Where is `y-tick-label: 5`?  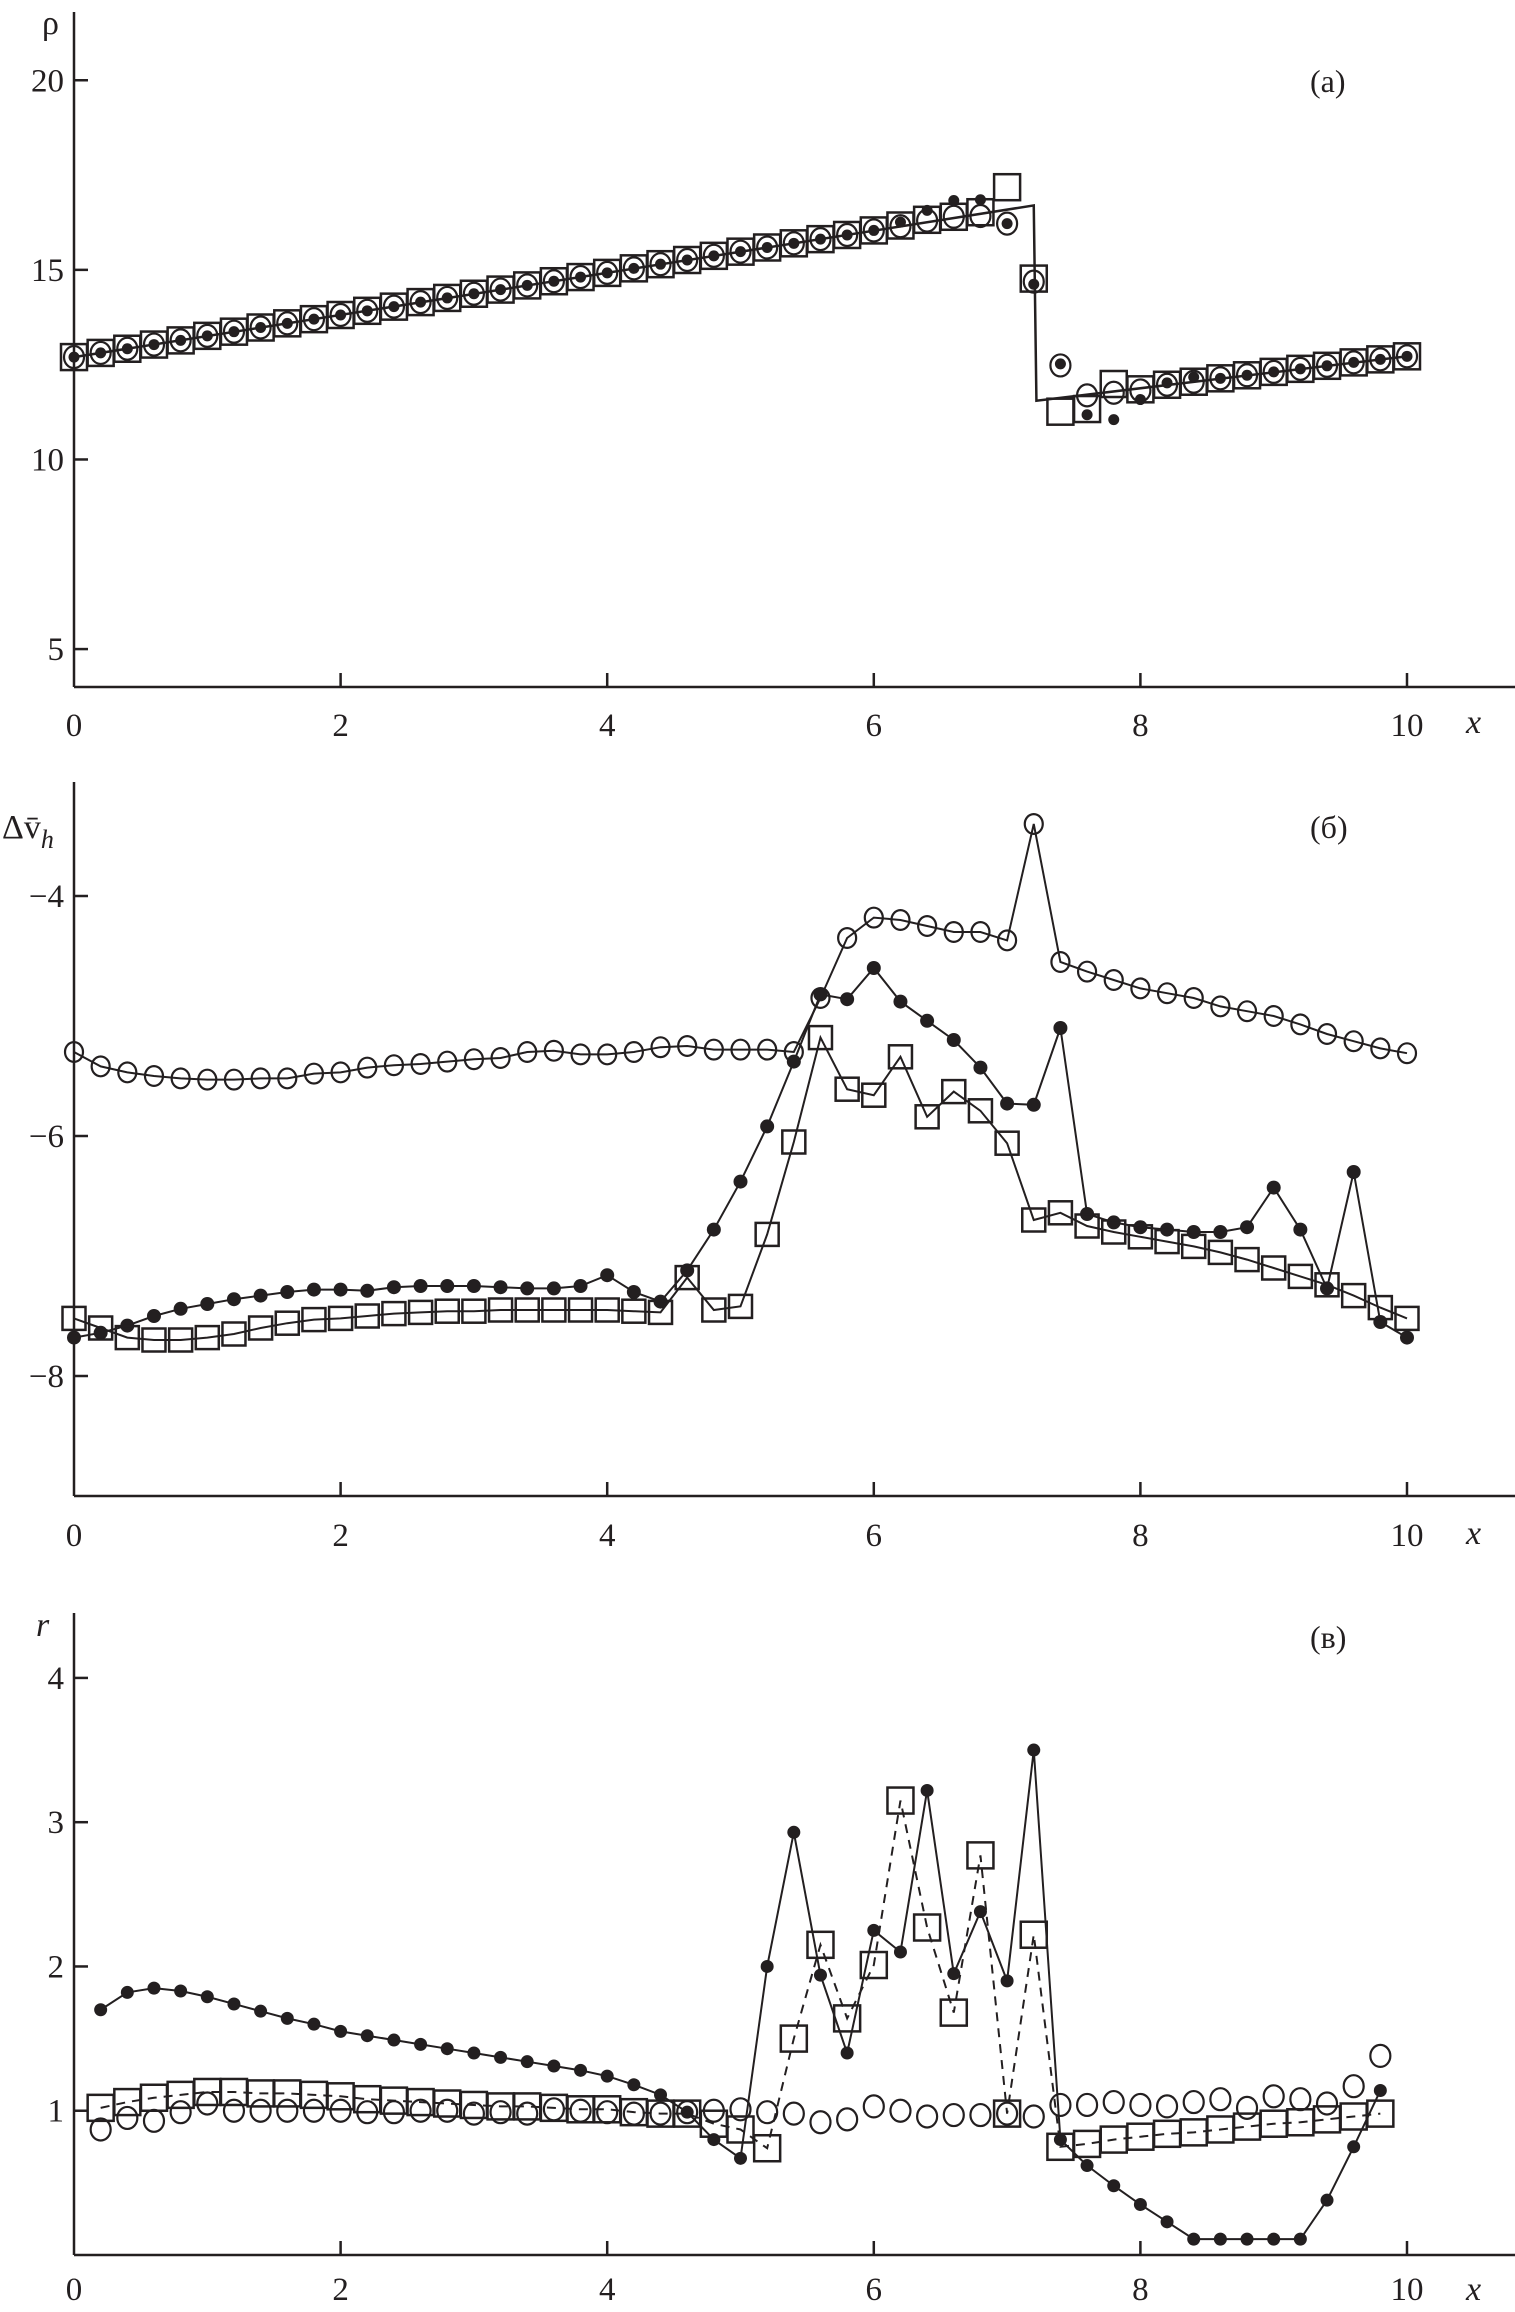
y-tick-label: 5 is located at coordinates (56, 650).